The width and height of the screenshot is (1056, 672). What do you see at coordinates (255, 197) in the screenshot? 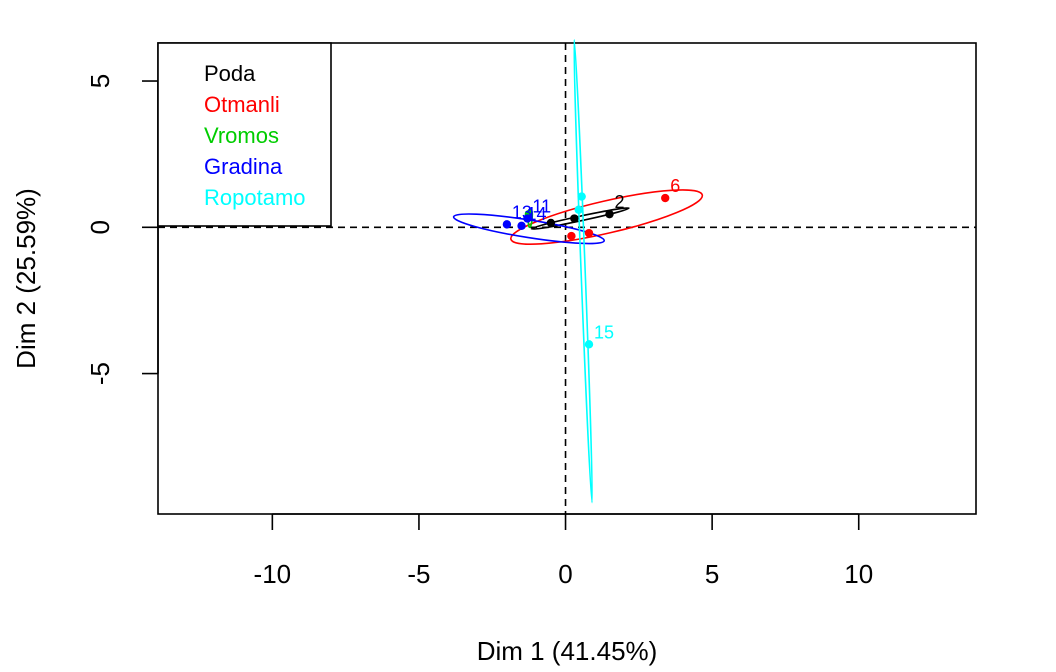
I see `legend-label: Ropotamo` at bounding box center [255, 197].